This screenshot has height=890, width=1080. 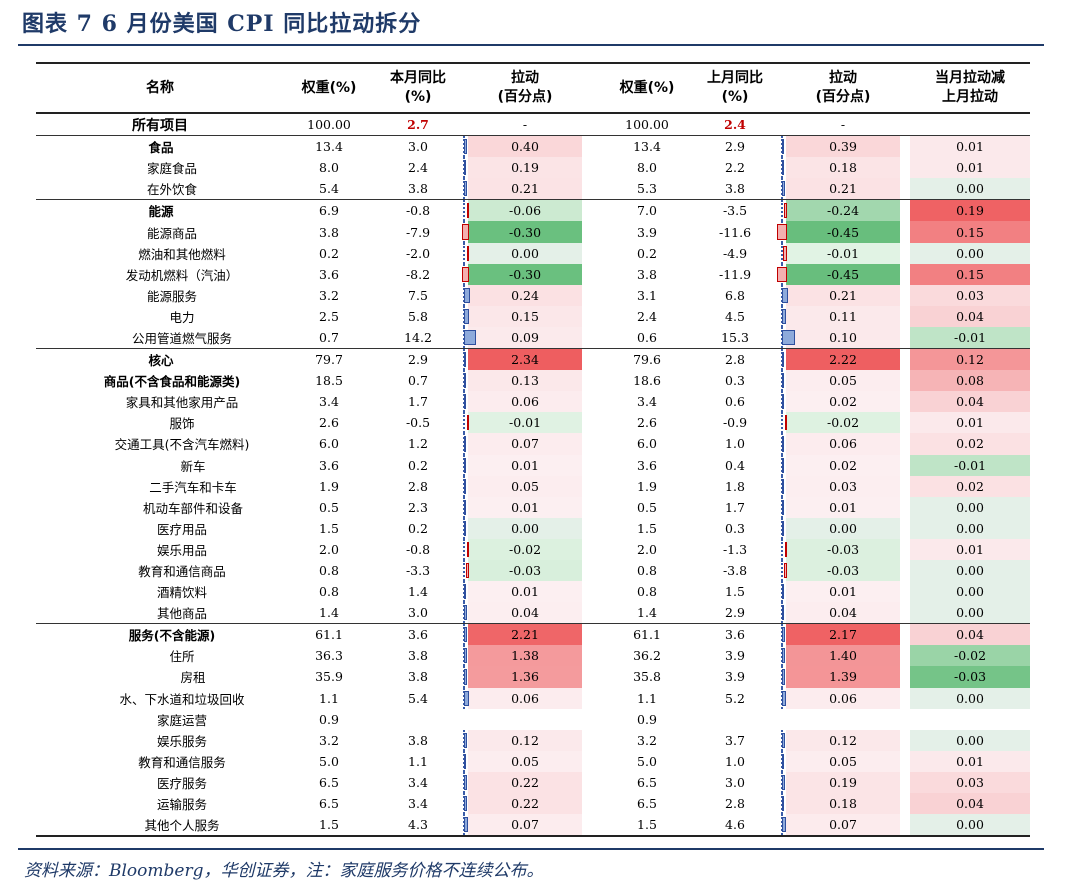 I want to click on weight-current: 8.0, so click(x=329, y=168).